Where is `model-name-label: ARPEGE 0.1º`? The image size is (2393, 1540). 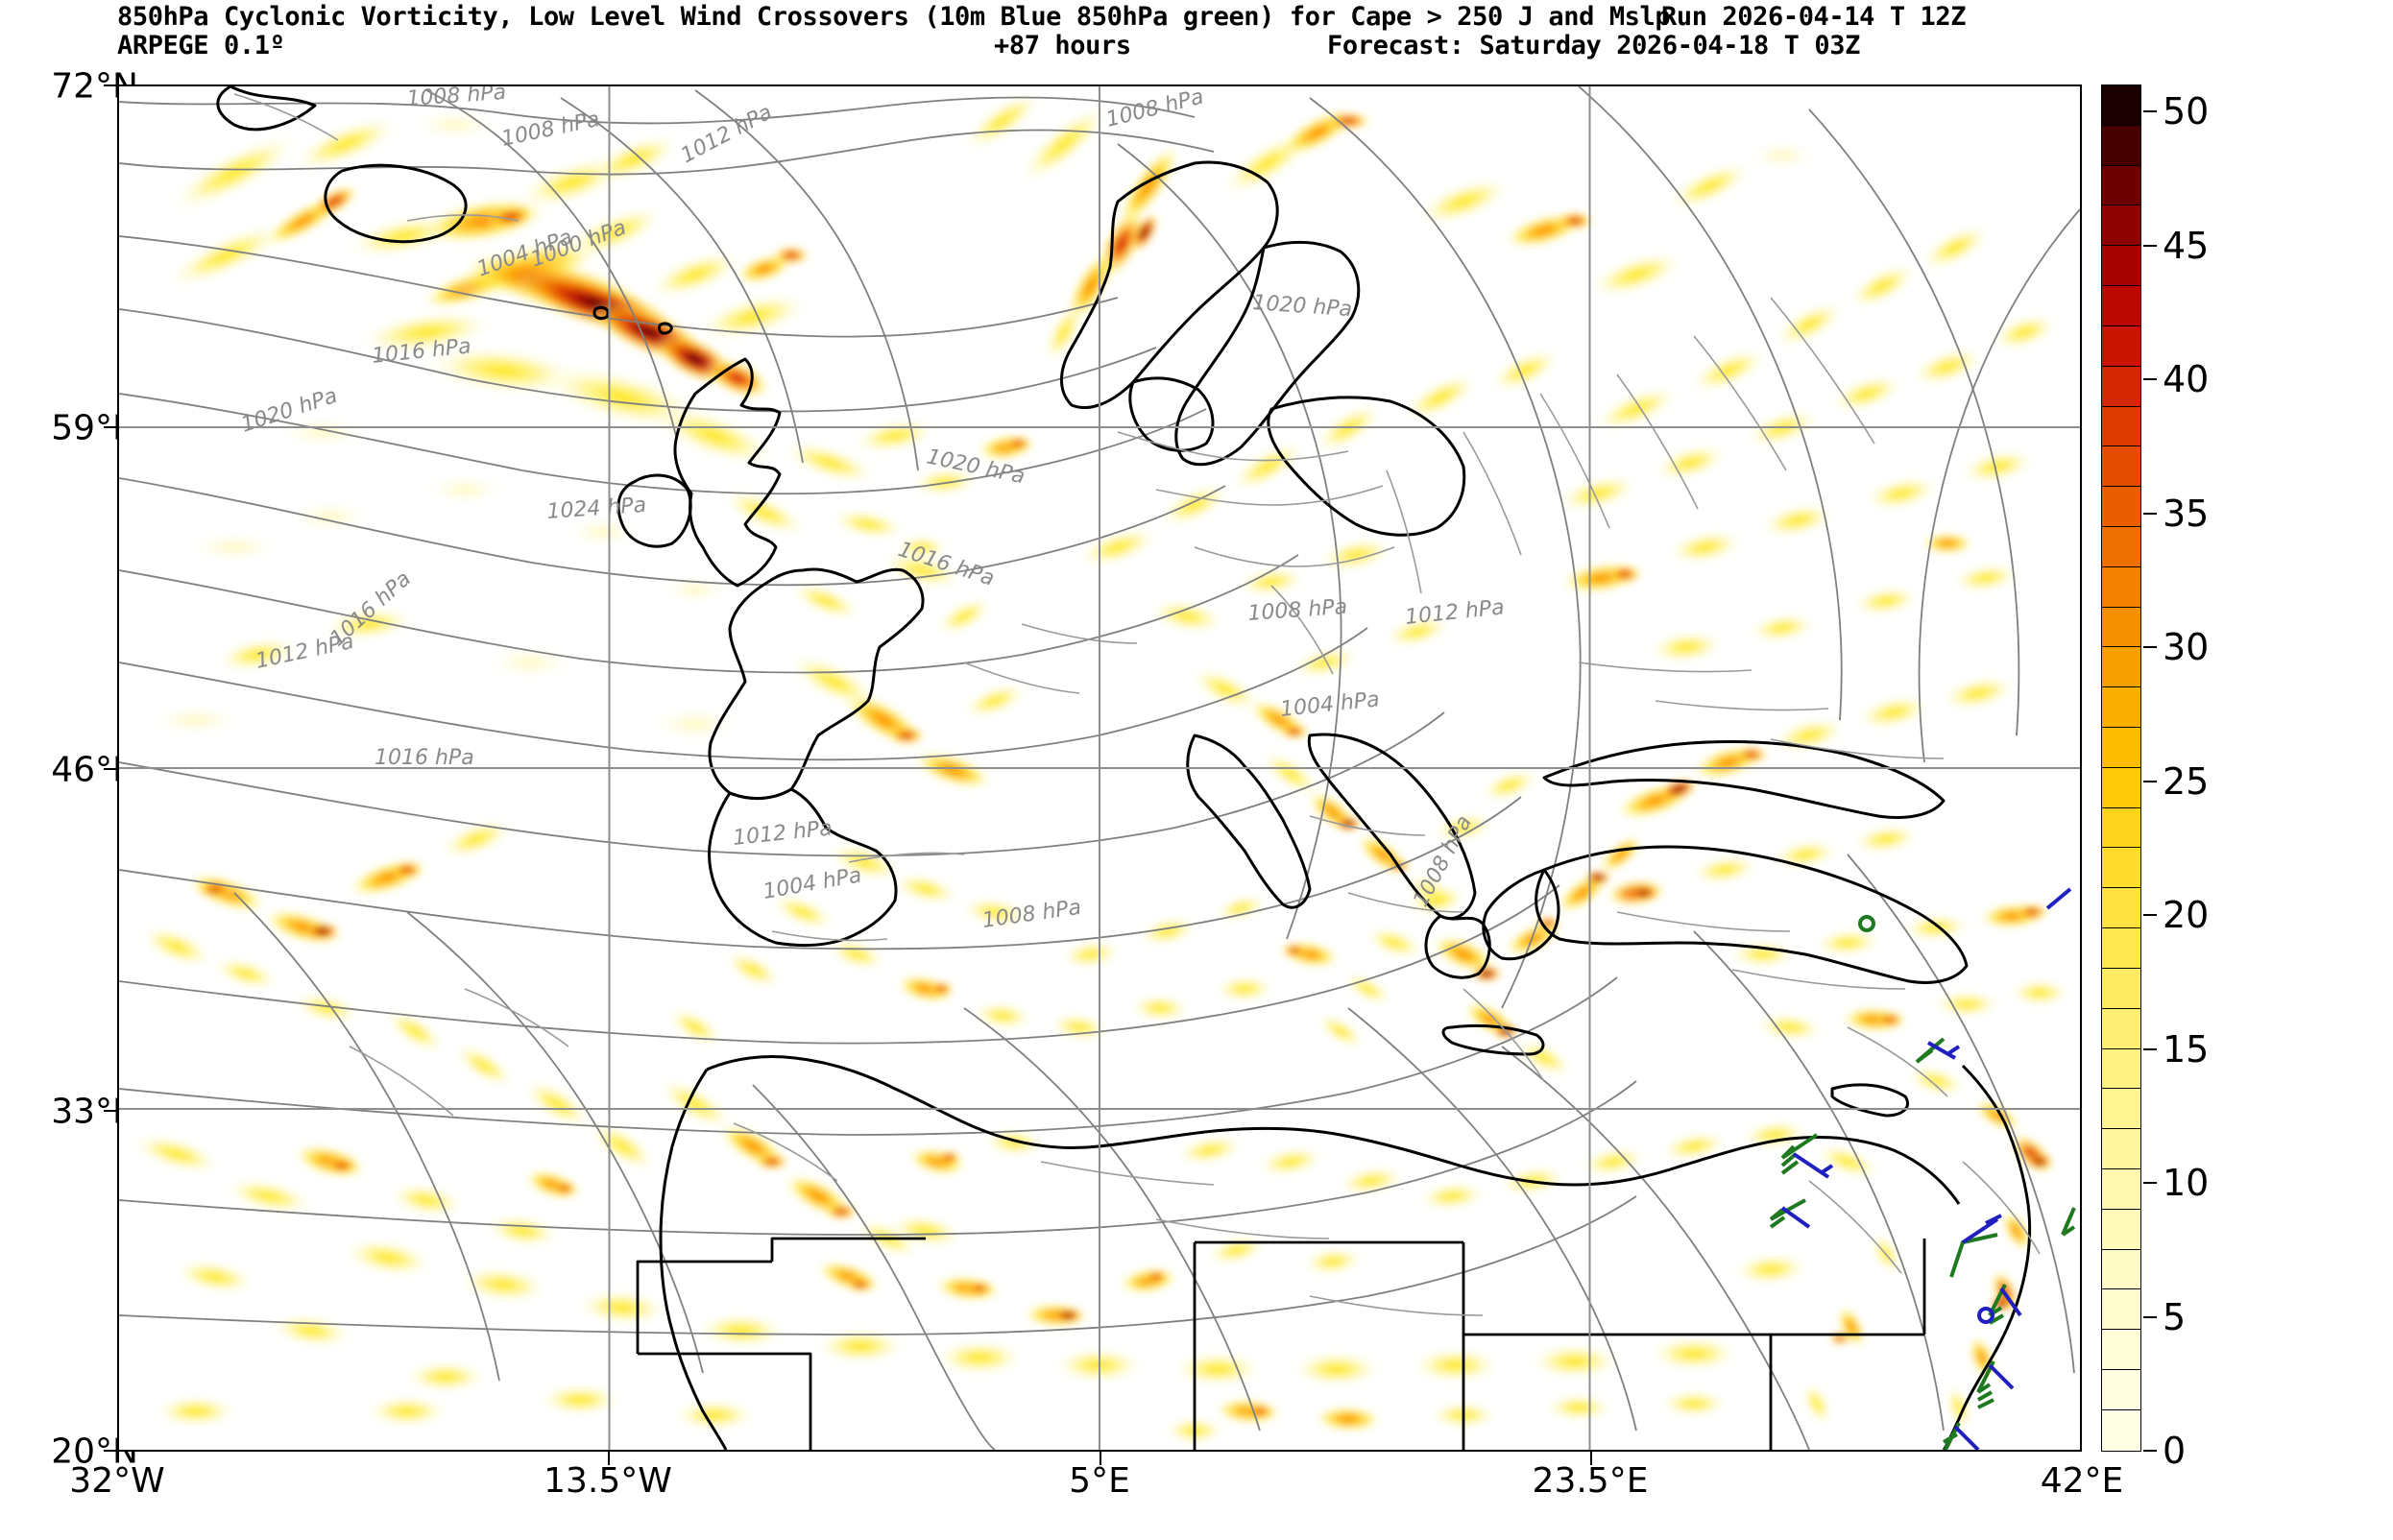
model-name-label: ARPEGE 0.1º is located at coordinates (201, 45).